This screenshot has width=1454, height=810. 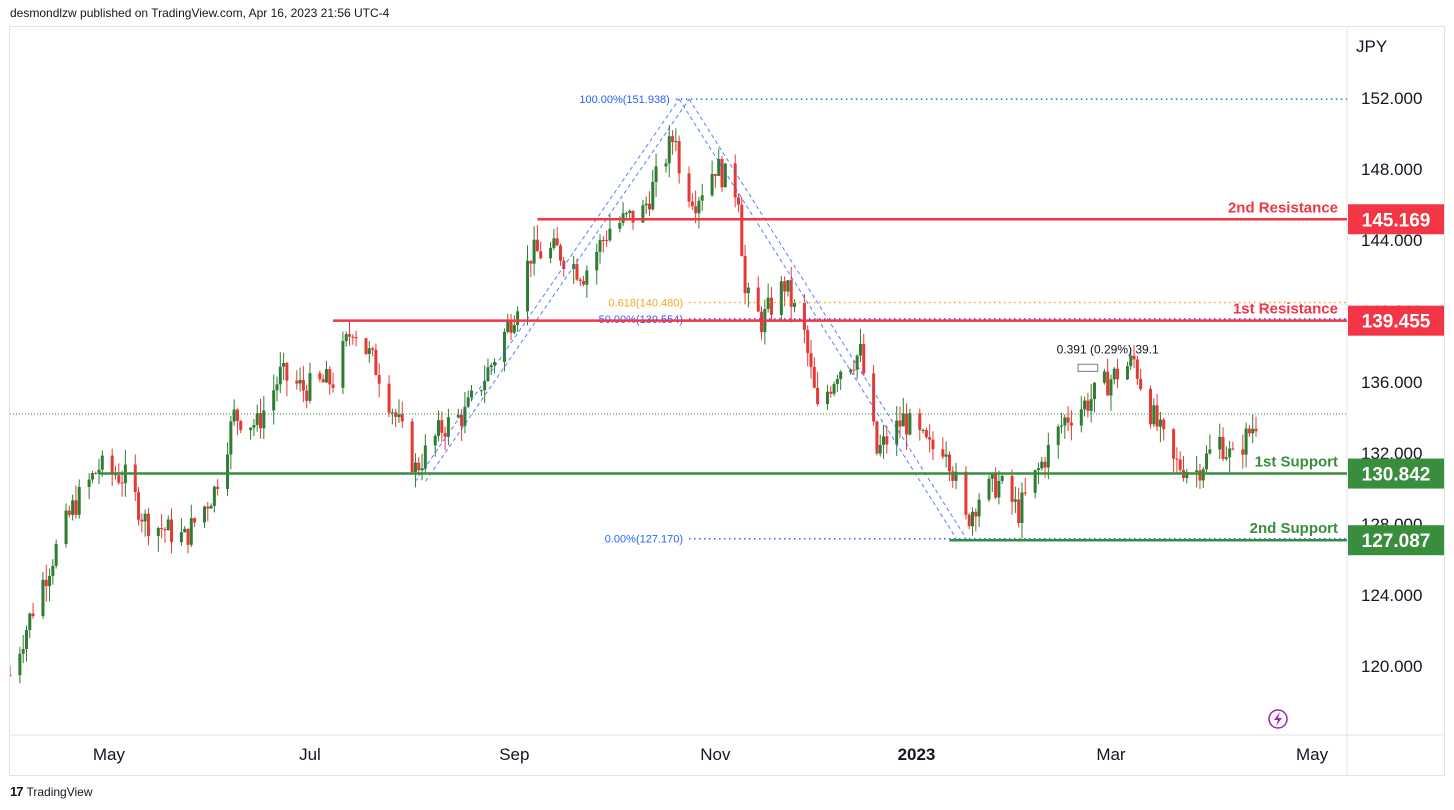 I want to click on fib-level-label: 100.00%(151.938), so click(x=624, y=100).